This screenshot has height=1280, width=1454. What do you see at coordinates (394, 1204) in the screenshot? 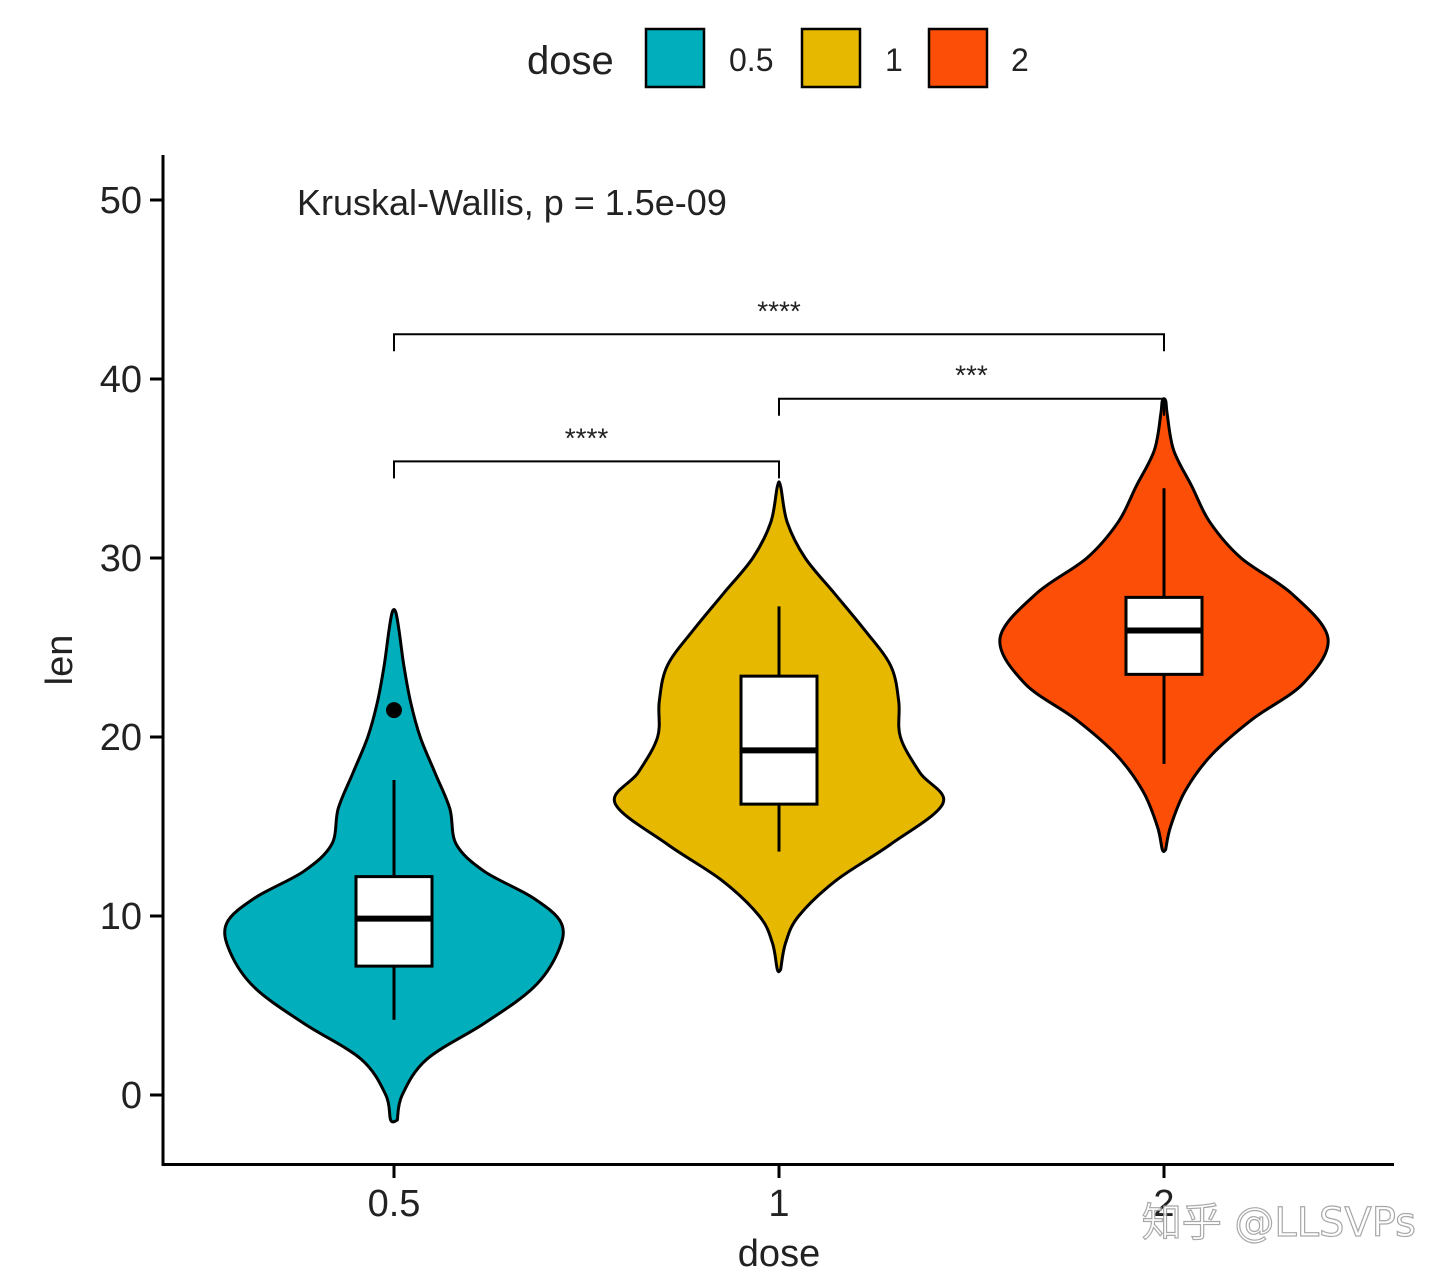
I see `x-tick-label-0-5: 0.5` at bounding box center [394, 1204].